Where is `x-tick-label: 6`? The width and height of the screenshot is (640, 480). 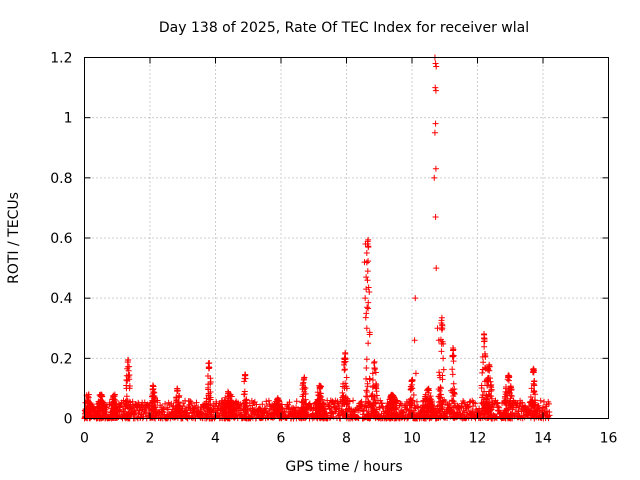
x-tick-label: 6 is located at coordinates (281, 439).